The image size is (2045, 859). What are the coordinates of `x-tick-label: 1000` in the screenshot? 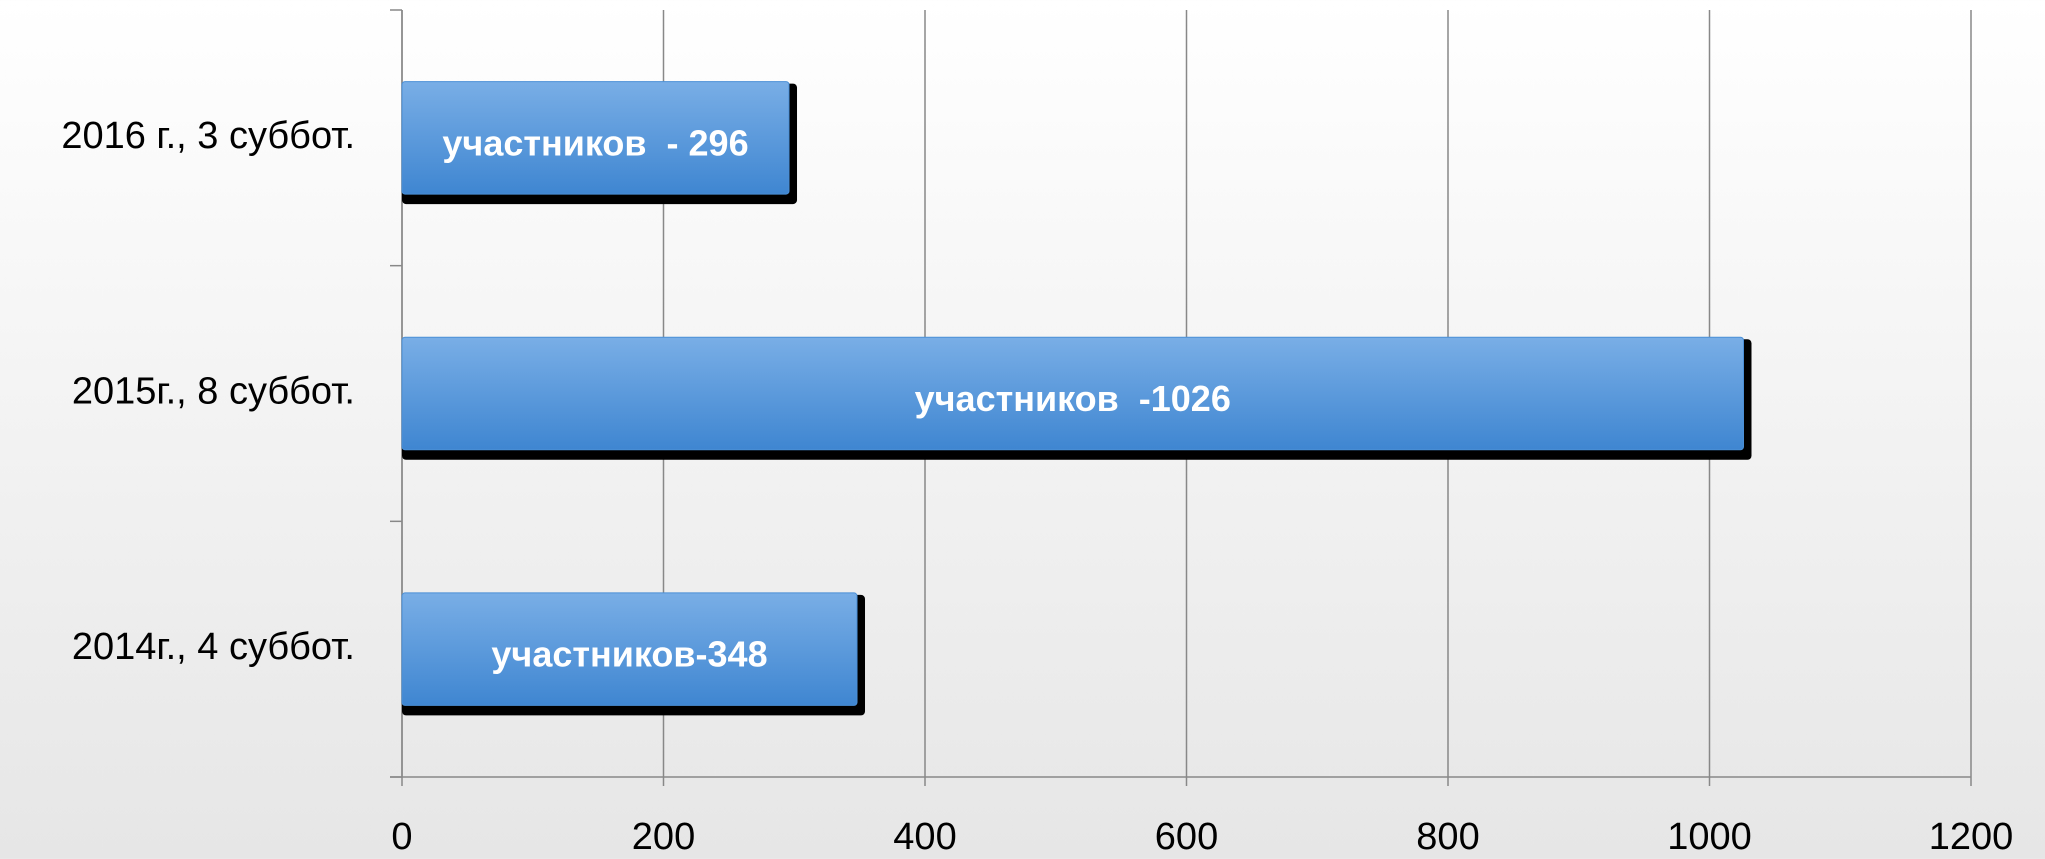 It's located at (1709, 837).